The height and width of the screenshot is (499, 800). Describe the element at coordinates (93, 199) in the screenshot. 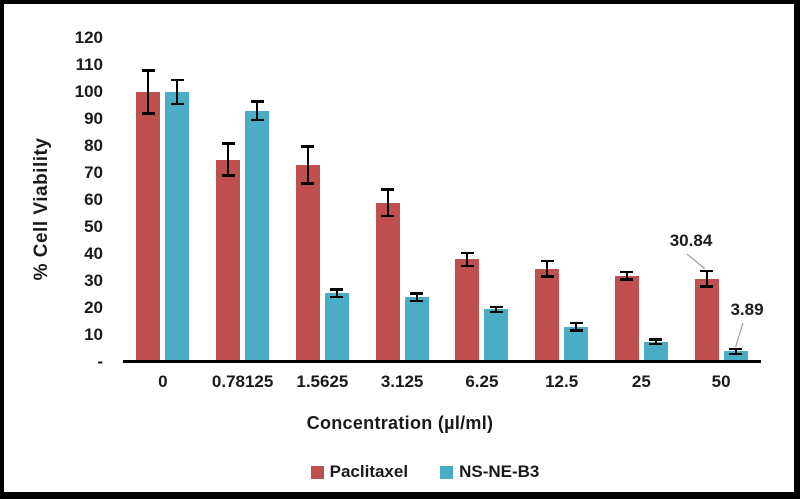

I see `y-tick-label-60: 60` at that location.